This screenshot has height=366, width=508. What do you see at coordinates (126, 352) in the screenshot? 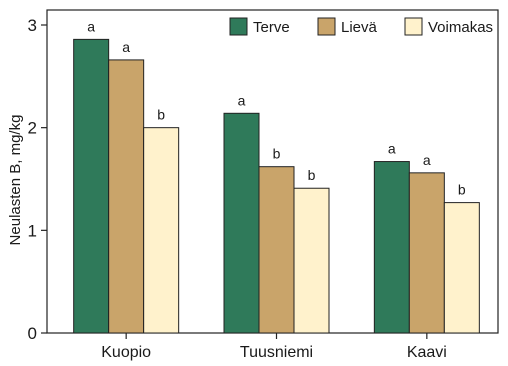
I see `x-tick-label: Kuopio` at bounding box center [126, 352].